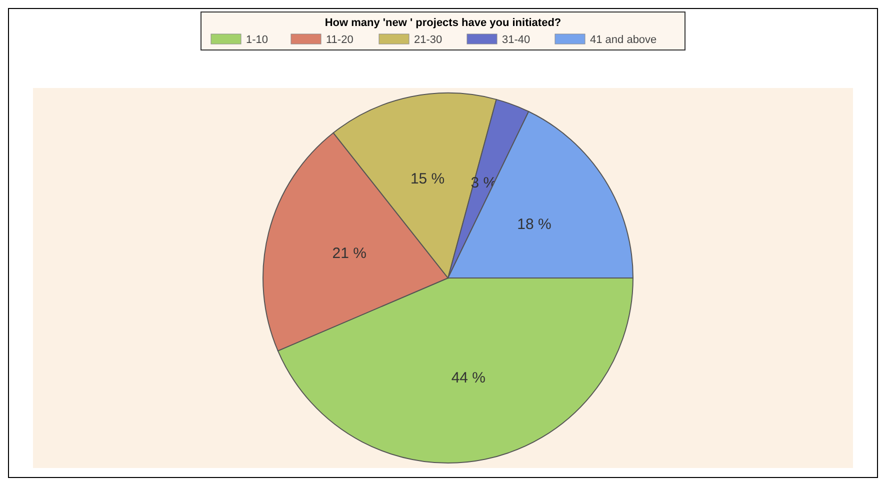 The image size is (886, 486). Describe the element at coordinates (534, 224) in the screenshot. I see `data-label: 18 %` at that location.